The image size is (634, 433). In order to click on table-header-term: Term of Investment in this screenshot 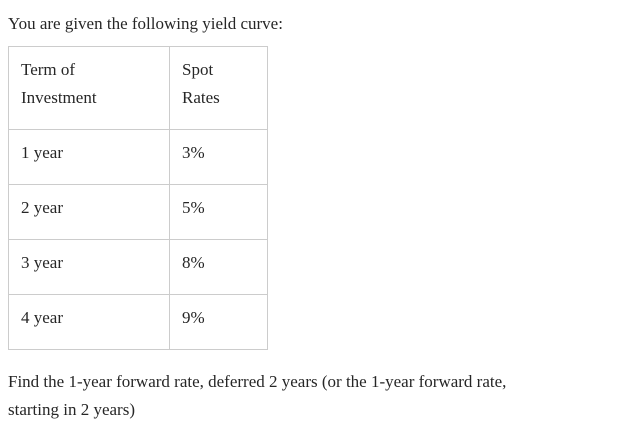, I will do `click(89, 88)`.